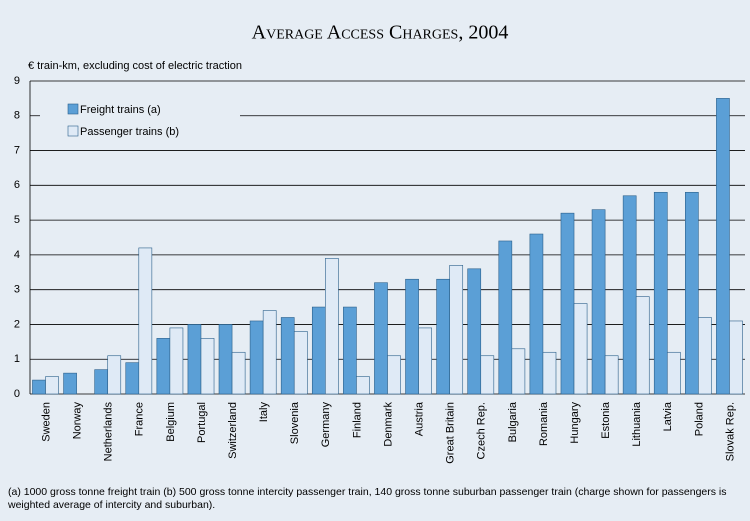 This screenshot has height=521, width=750. I want to click on x-tick-label: Poland, so click(699, 419).